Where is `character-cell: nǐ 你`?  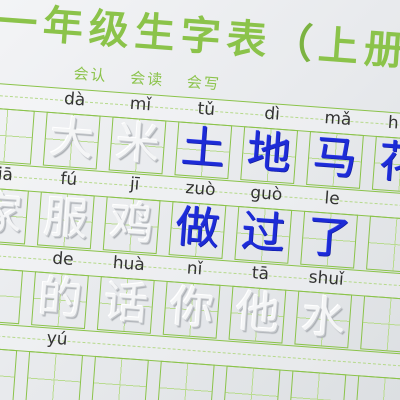
character-cell: nǐ 你 is located at coordinates (193, 298).